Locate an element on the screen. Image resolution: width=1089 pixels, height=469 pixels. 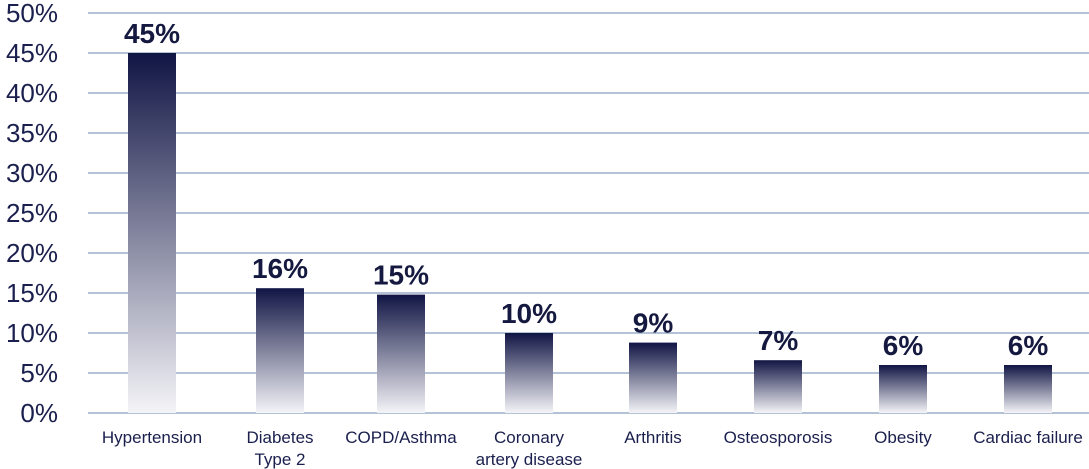
y-tick-label: 10% is located at coordinates (32, 333).